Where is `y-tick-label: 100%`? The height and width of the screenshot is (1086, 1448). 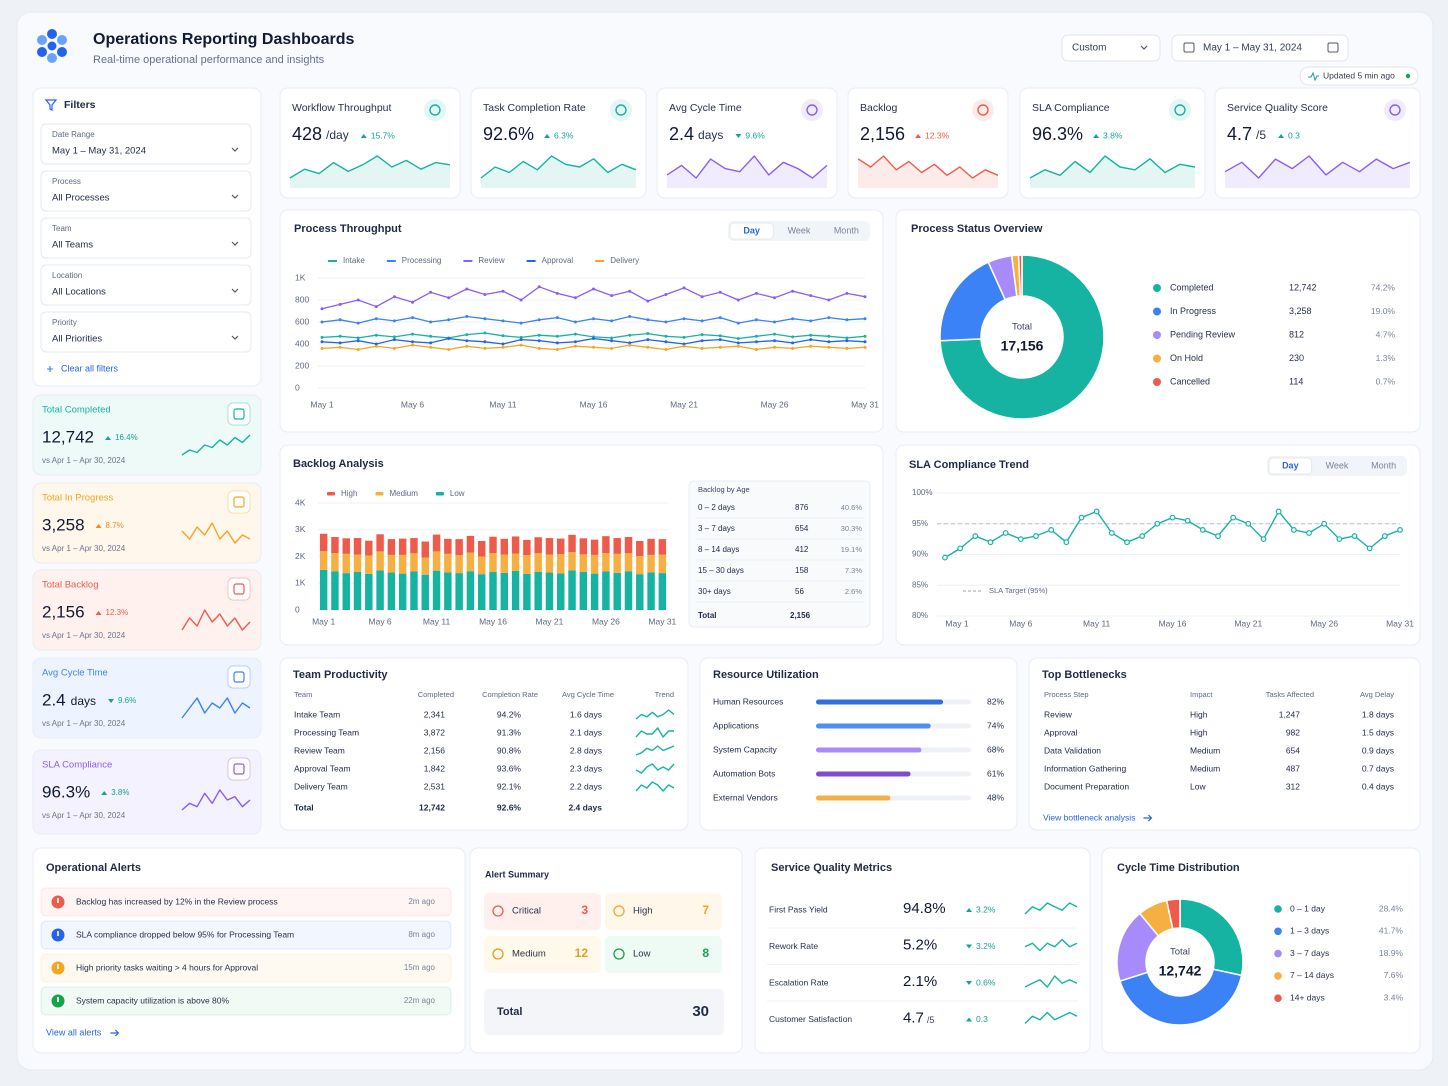 y-tick-label: 100% is located at coordinates (922, 492).